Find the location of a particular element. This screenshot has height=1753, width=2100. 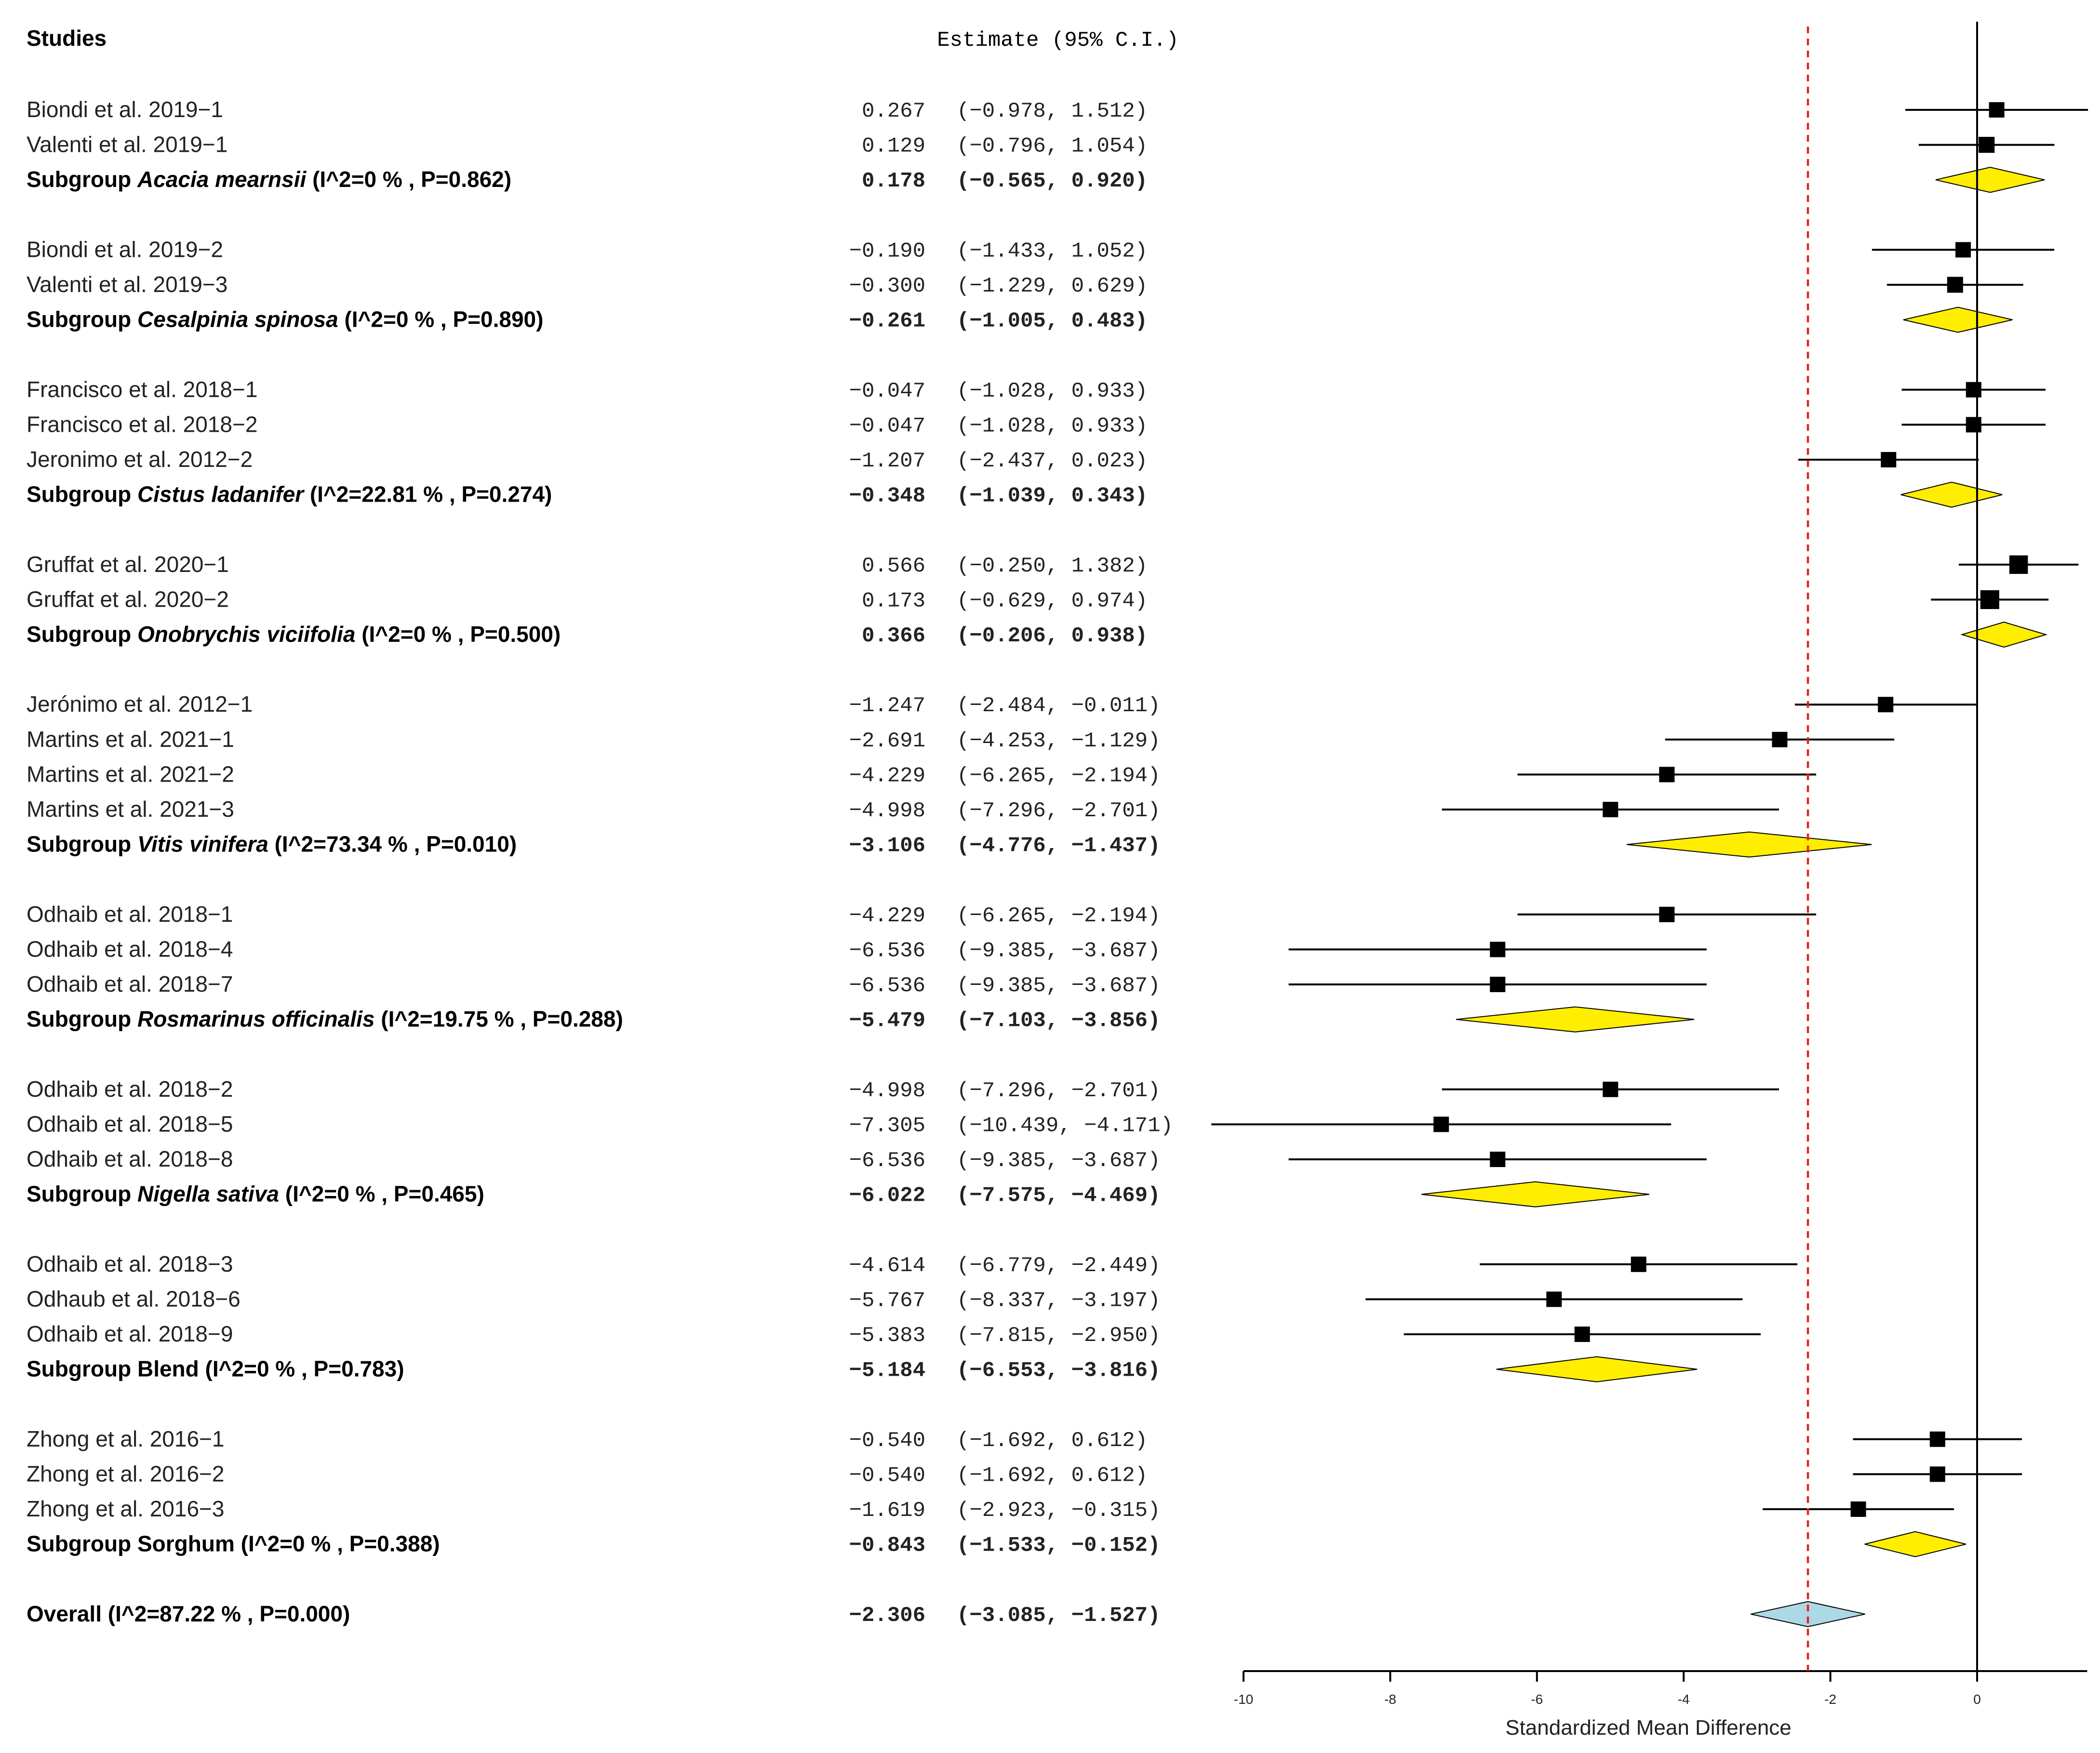

subgroup-estimate: −5.184 is located at coordinates (887, 1371).